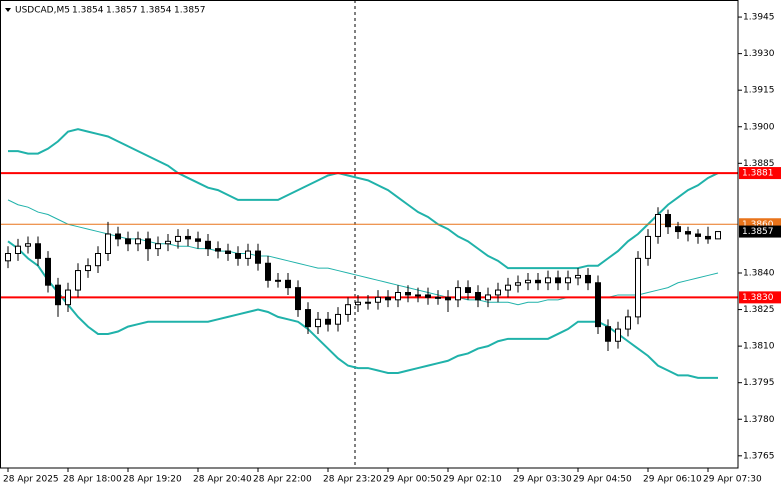 This screenshot has height=489, width=781. I want to click on y-tick-label: 1.3885, so click(759, 164).